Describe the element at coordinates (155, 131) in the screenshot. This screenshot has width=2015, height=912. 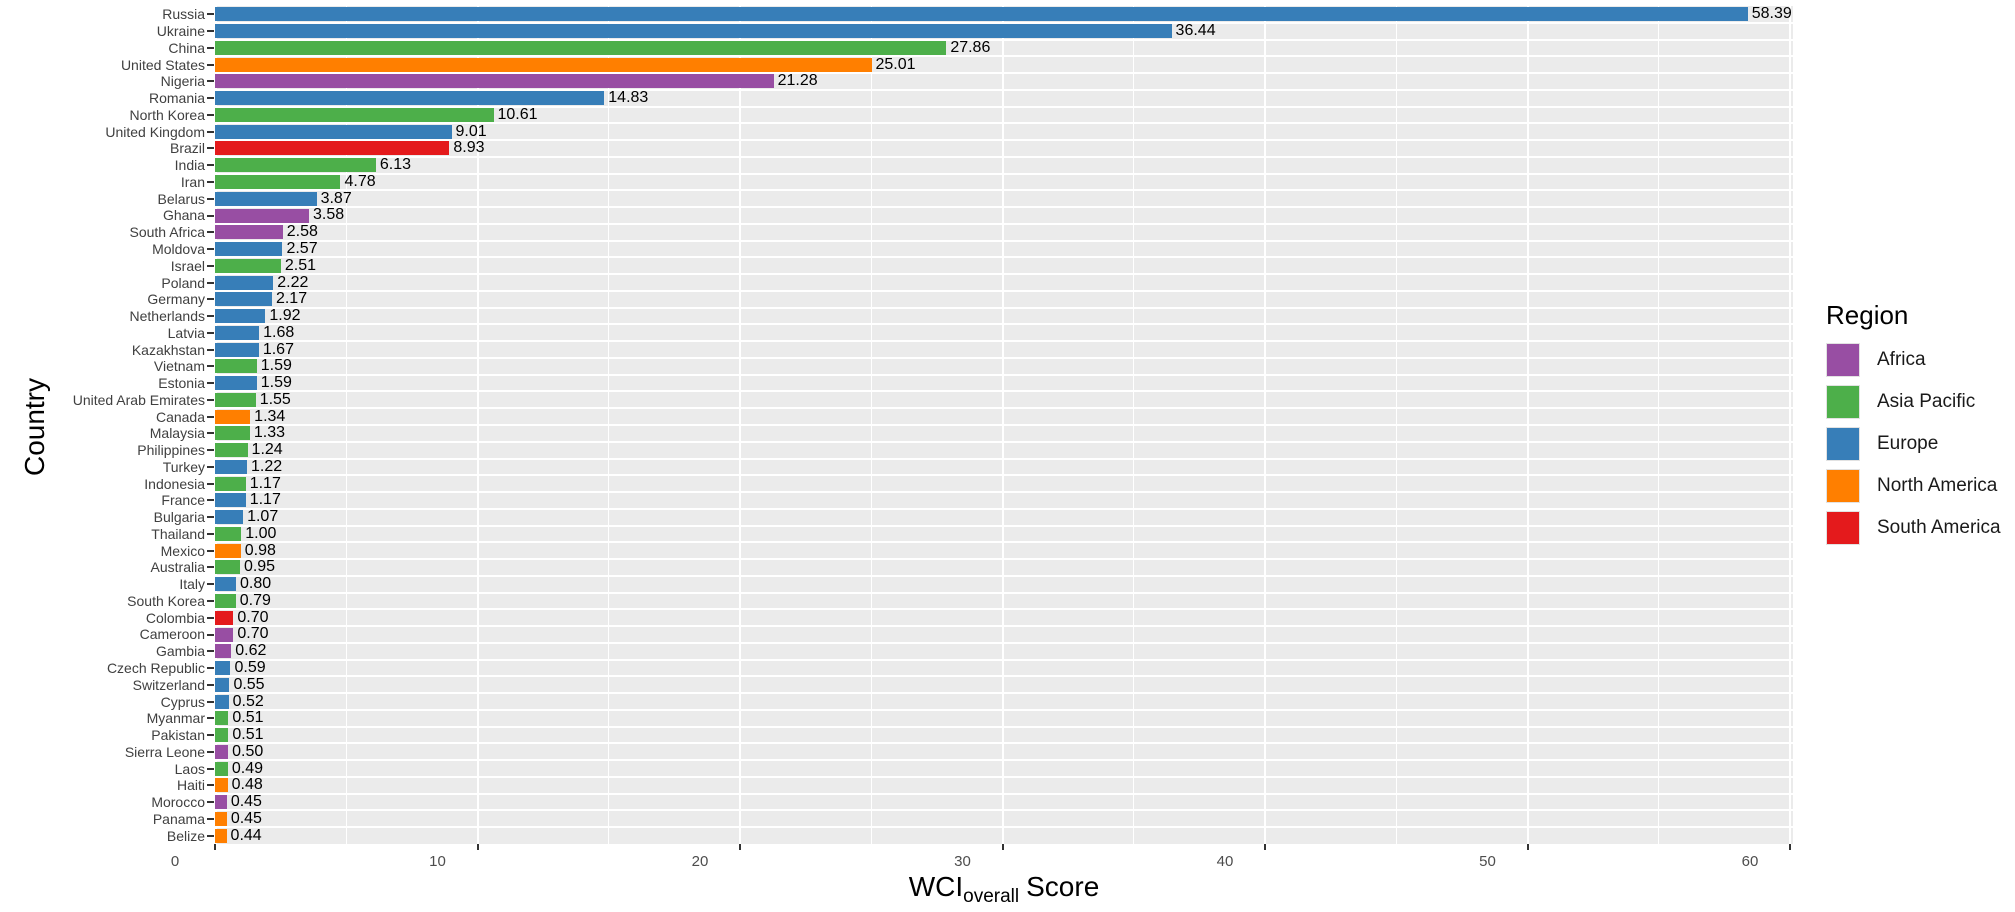
I see `country-label: United Kingdom` at that location.